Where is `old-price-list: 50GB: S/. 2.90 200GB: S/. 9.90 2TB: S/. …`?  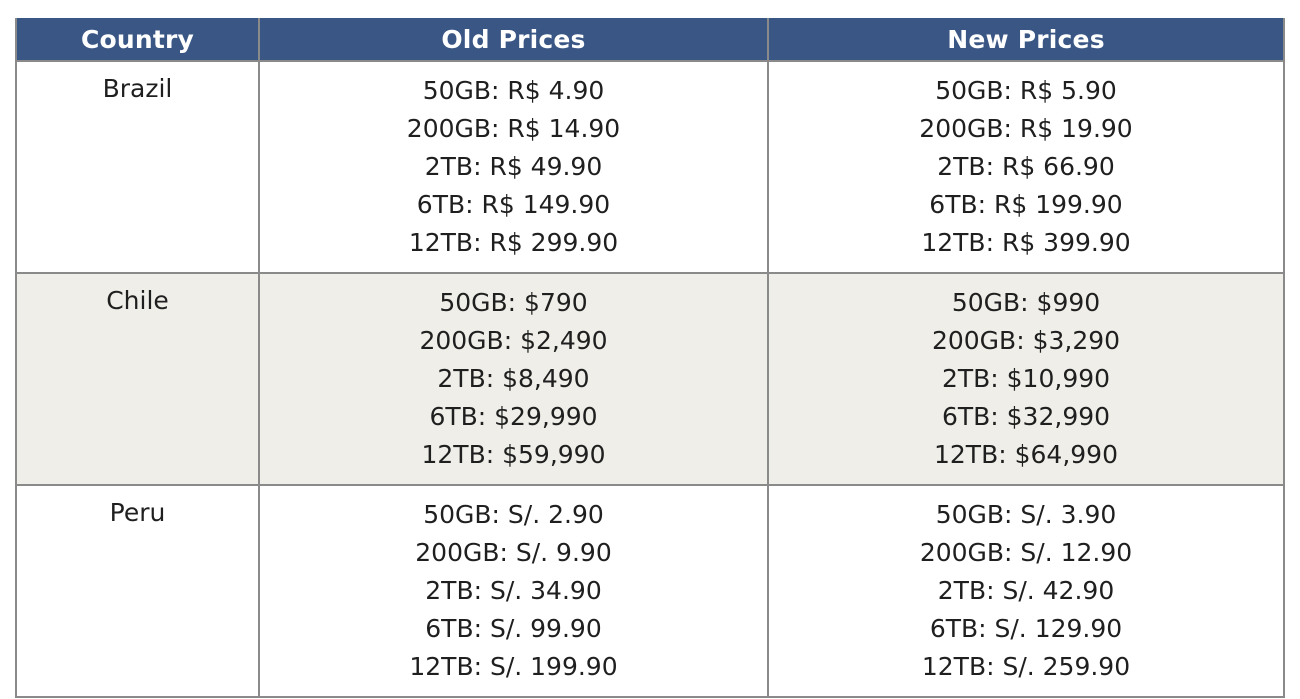 old-price-list: 50GB: S/. 2.90 200GB: S/. 9.90 2TB: S/. … is located at coordinates (513, 591).